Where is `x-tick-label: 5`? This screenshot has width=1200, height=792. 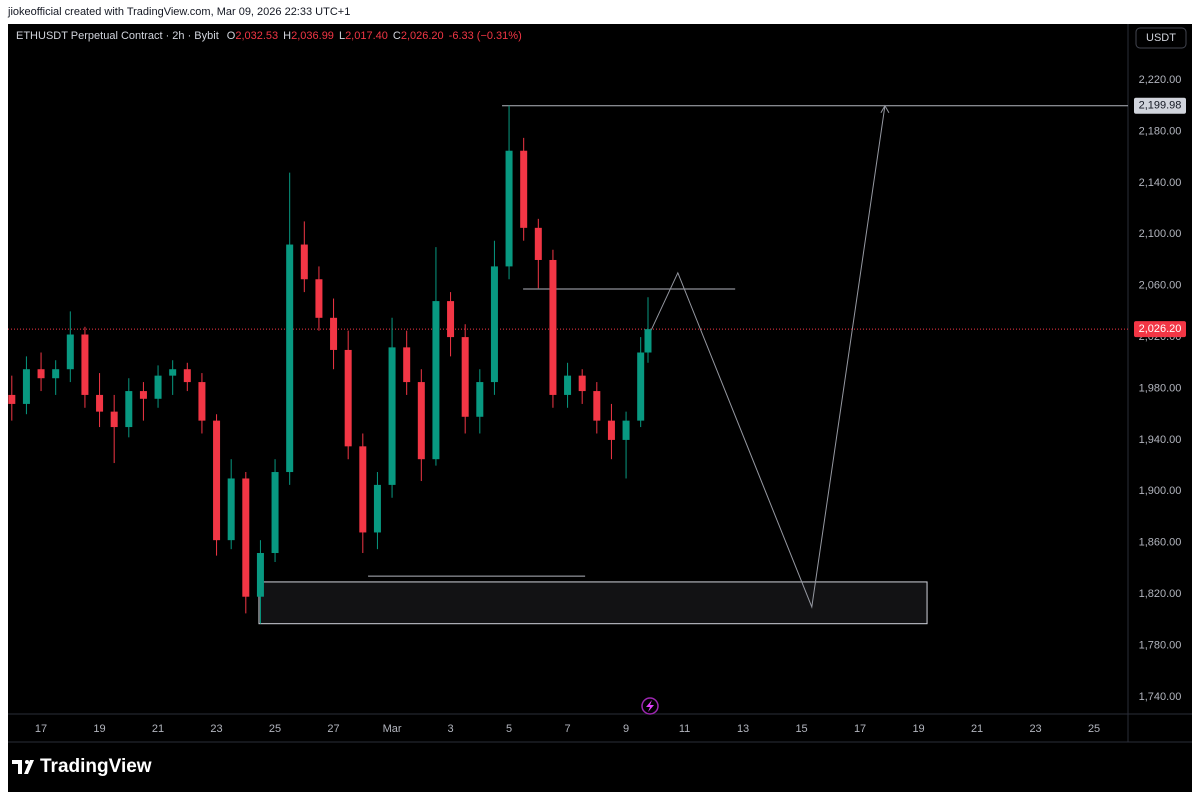
x-tick-label: 5 is located at coordinates (509, 729).